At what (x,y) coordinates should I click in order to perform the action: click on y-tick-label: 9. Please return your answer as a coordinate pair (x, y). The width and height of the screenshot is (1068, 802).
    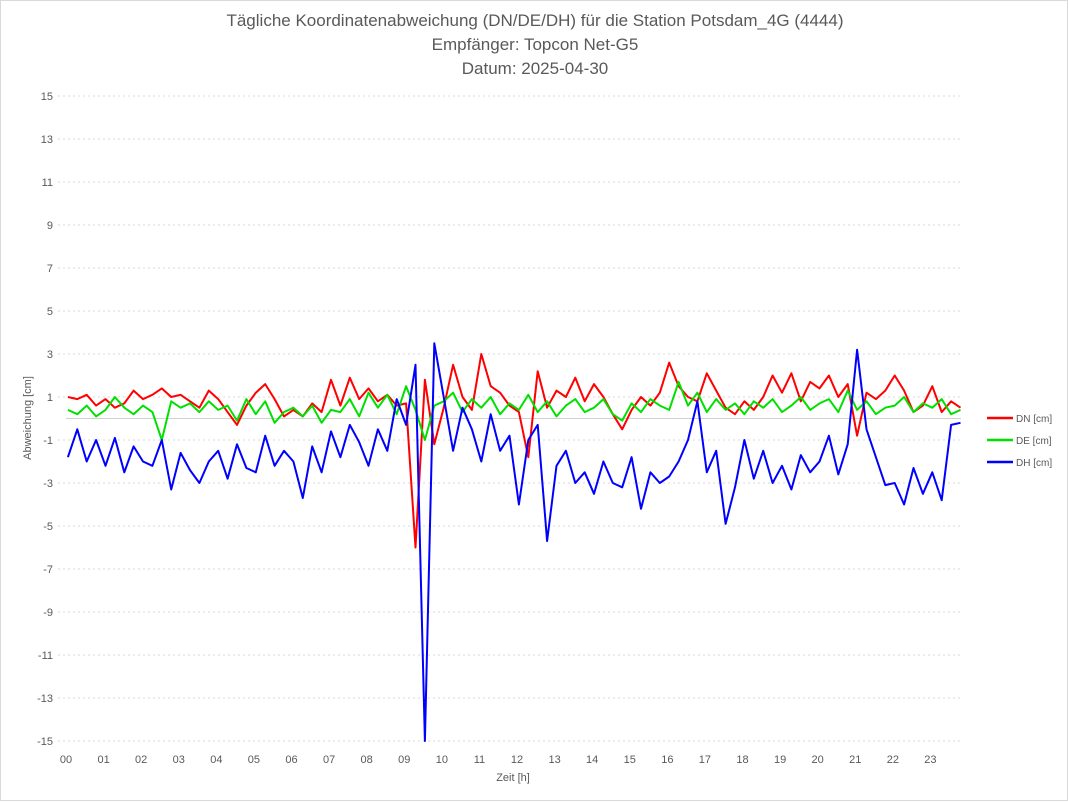
    Looking at the image, I should click on (50, 226).